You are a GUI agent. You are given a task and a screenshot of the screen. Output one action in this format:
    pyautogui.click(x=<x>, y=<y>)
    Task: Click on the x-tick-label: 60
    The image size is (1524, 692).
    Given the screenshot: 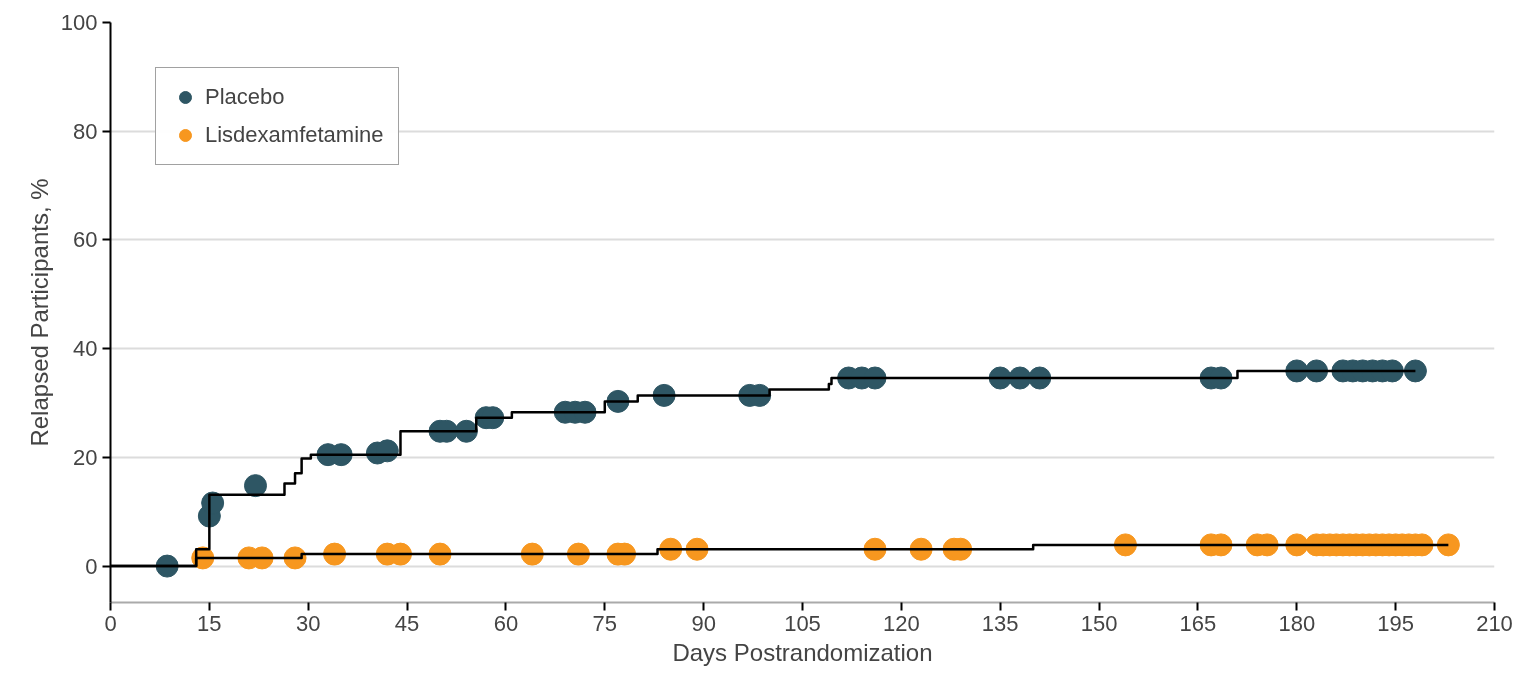 What is the action you would take?
    pyautogui.click(x=506, y=623)
    